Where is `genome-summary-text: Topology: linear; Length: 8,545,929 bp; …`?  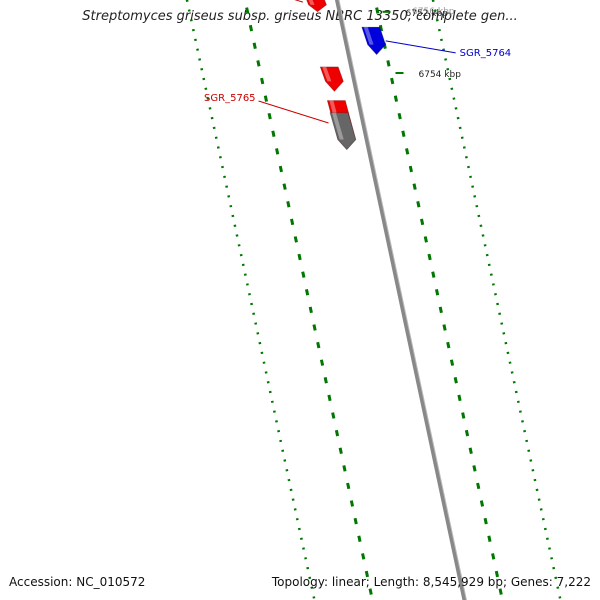
genome-summary-text: Topology: linear; Length: 8,545,929 bp; … is located at coordinates (431, 582).